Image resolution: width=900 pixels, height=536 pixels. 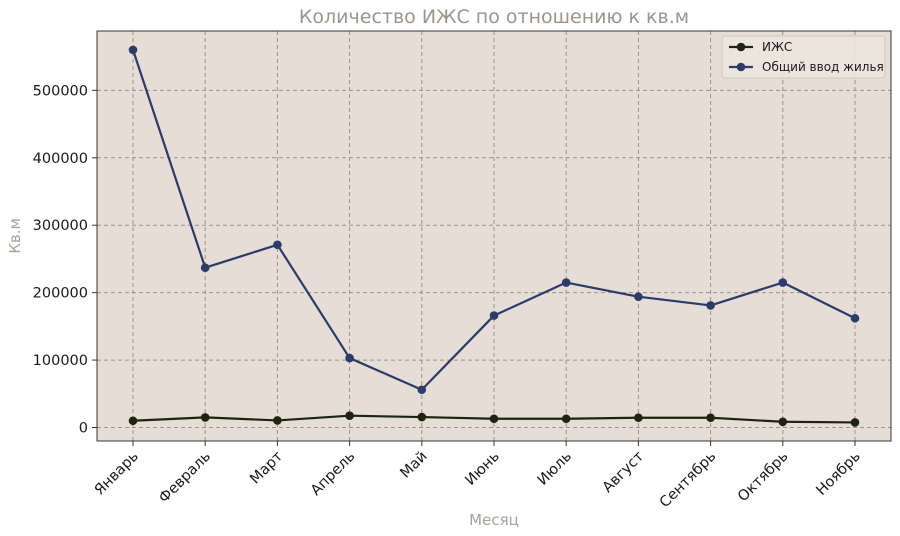 What do you see at coordinates (65, 260) in the screenshot?
I see `y-axis: 0 100000 200000 300000 400000 500000` at bounding box center [65, 260].